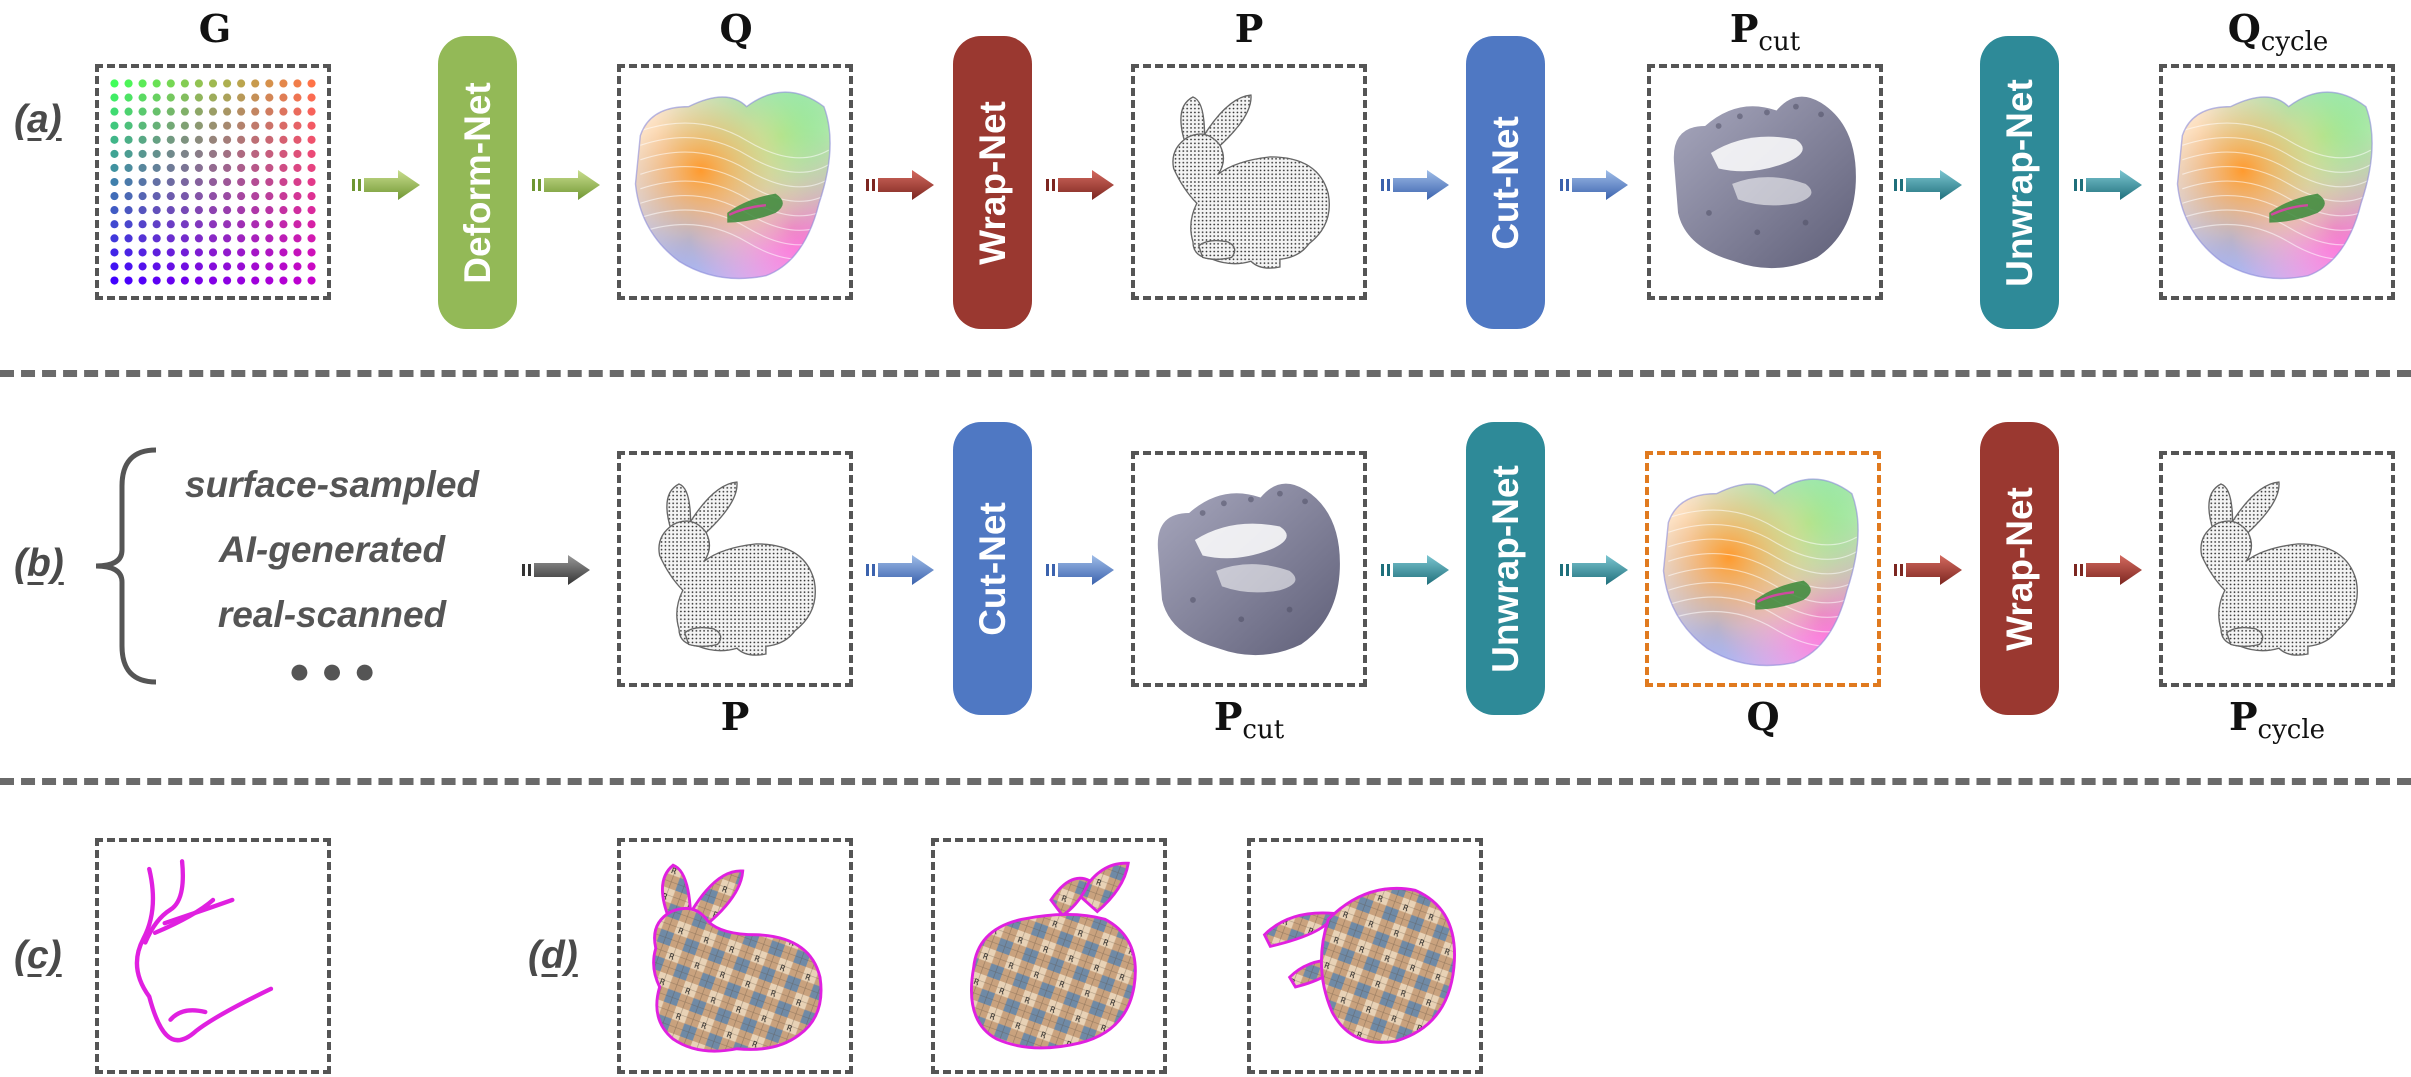 This screenshot has height=1077, width=2411. I want to click on title-p-cycle: Pcycle, so click(2277, 719).